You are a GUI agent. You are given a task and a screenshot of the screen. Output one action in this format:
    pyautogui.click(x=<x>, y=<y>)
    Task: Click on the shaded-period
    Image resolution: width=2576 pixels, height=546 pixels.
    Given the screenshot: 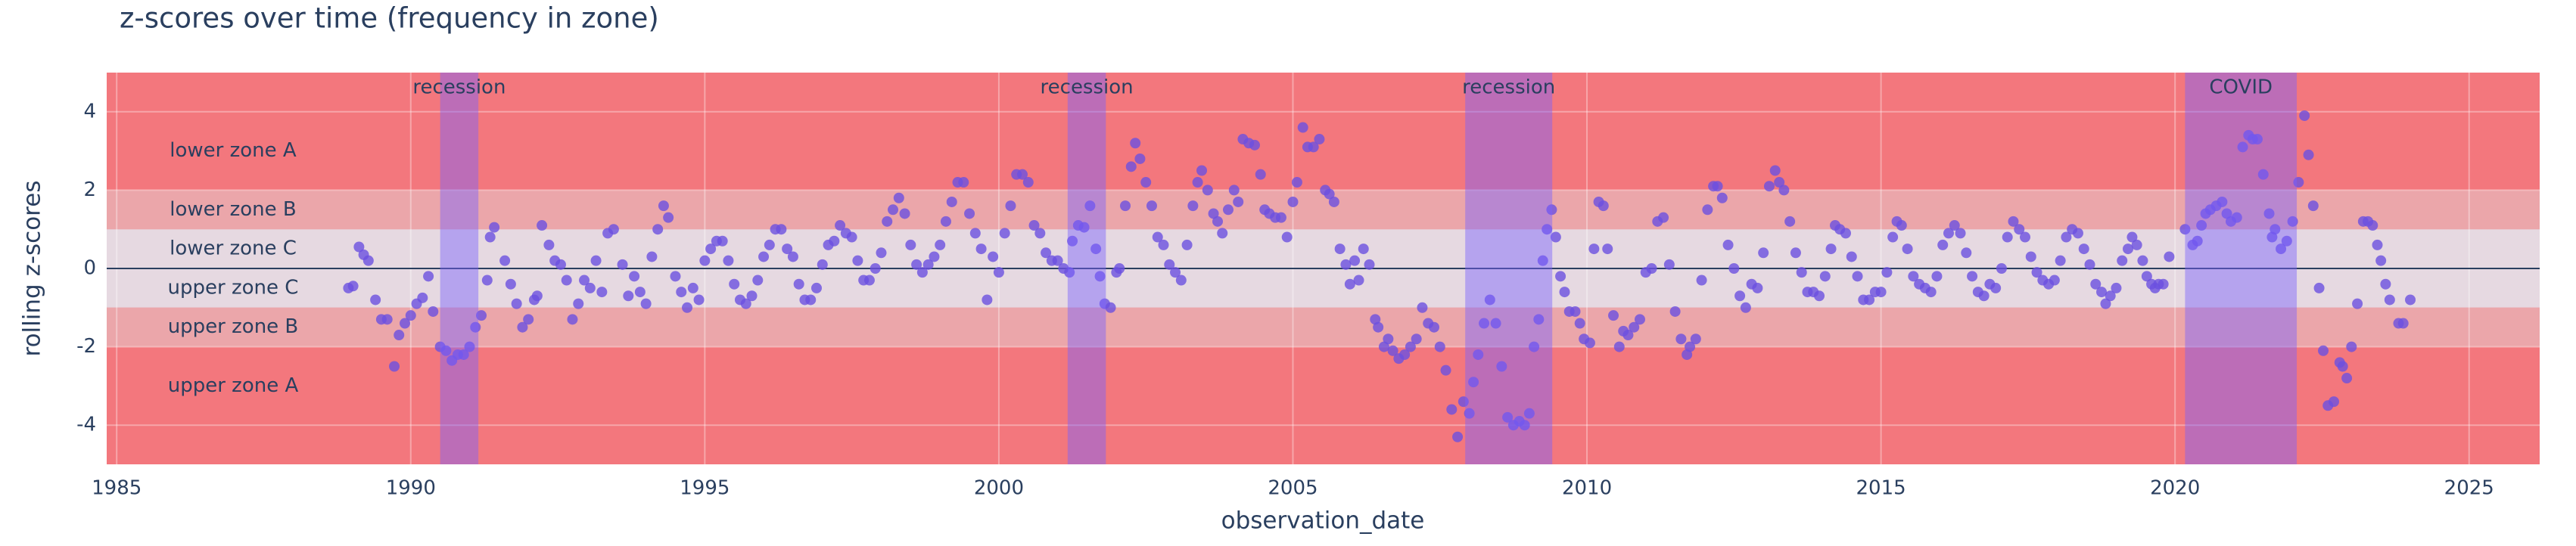 What is the action you would take?
    pyautogui.click(x=2241, y=268)
    